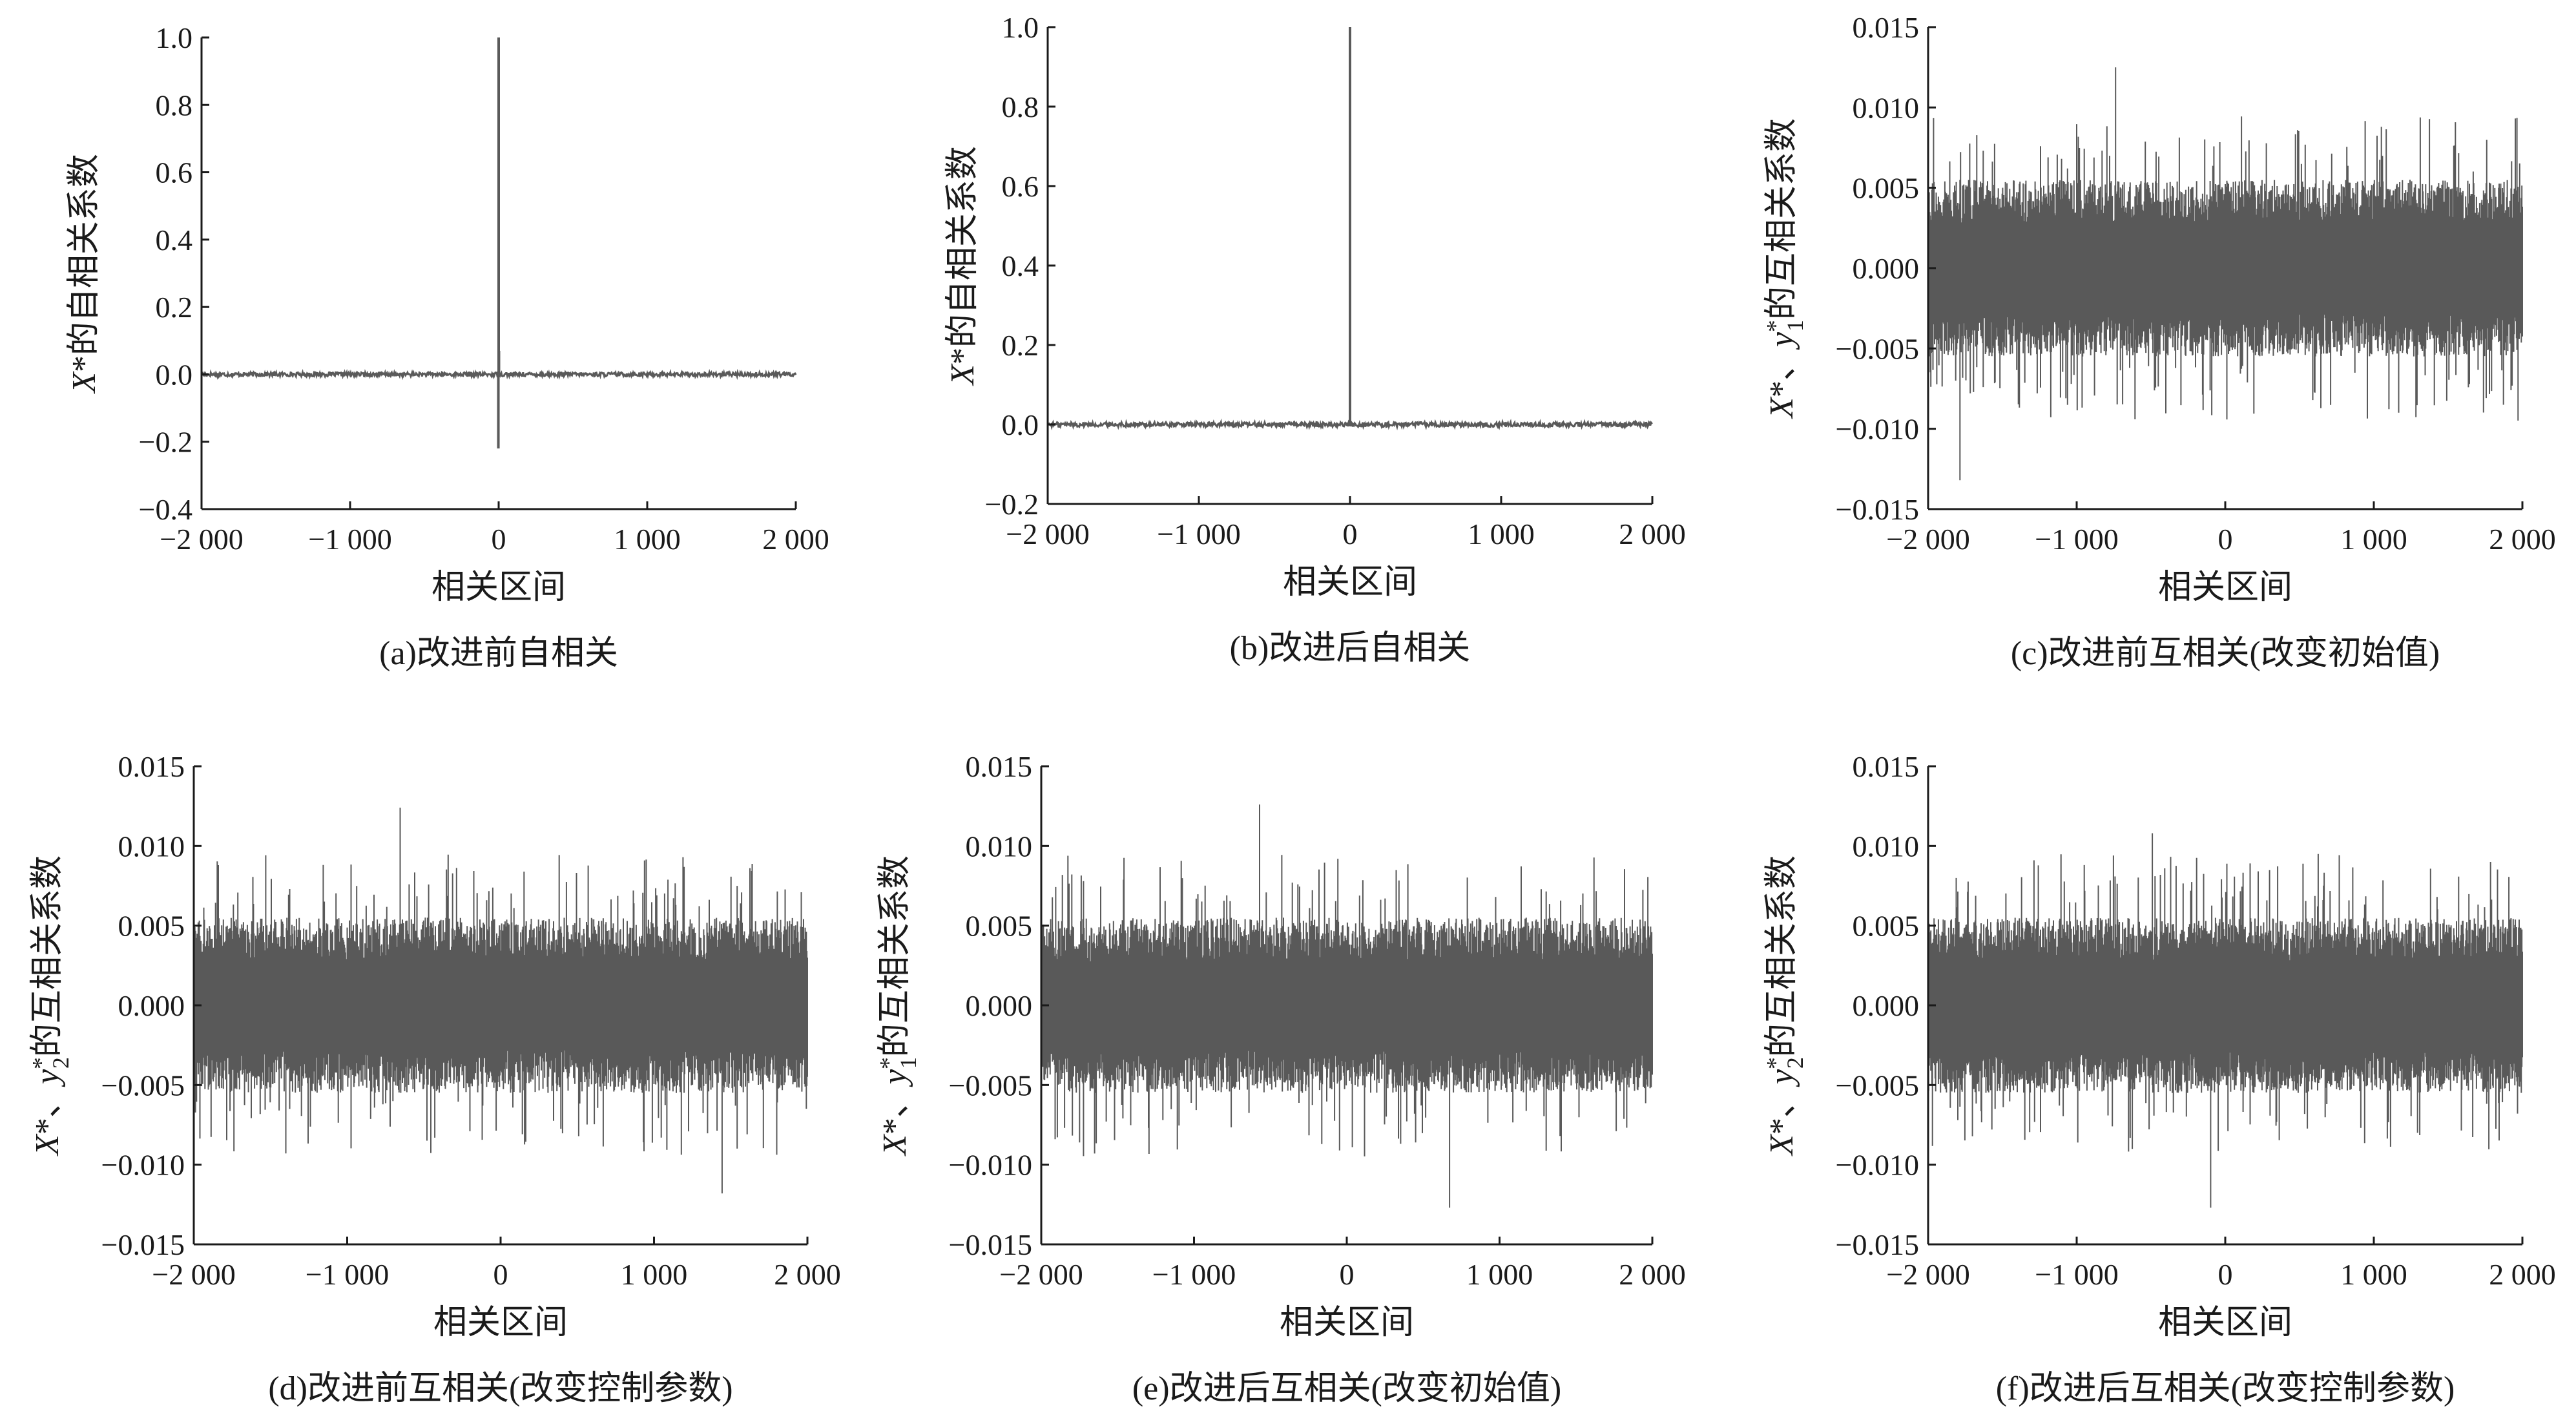 The height and width of the screenshot is (1413, 2576). I want to click on panel-caption: (d)改进前互相关(改变控制参数), so click(500, 1388).